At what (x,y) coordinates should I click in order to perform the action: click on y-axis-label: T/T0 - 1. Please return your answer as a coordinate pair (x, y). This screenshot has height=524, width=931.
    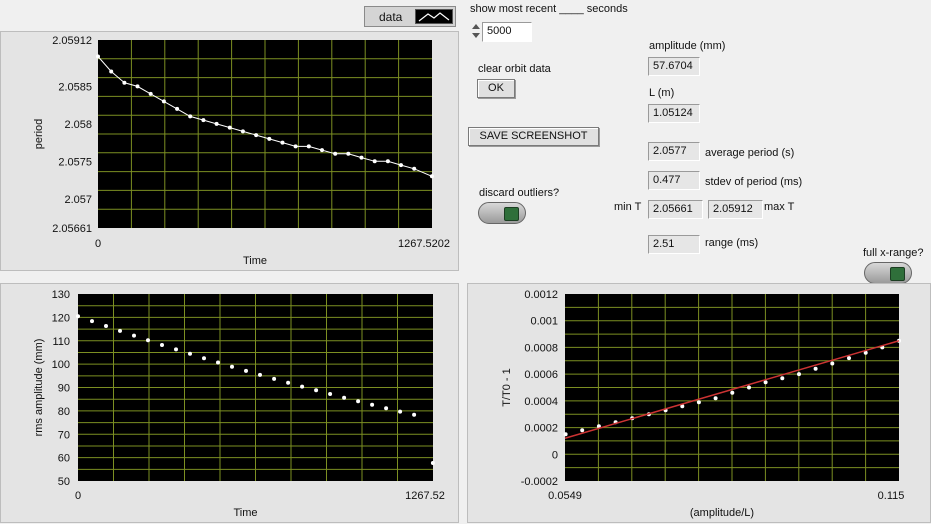
    Looking at the image, I should click on (507, 387).